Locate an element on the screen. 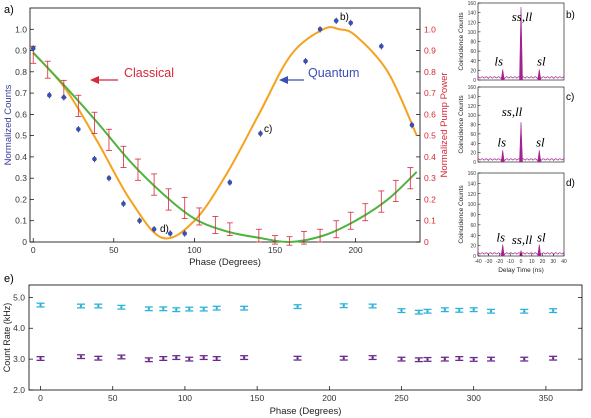  hist-y-tick-label: 100 is located at coordinates (472, 33).